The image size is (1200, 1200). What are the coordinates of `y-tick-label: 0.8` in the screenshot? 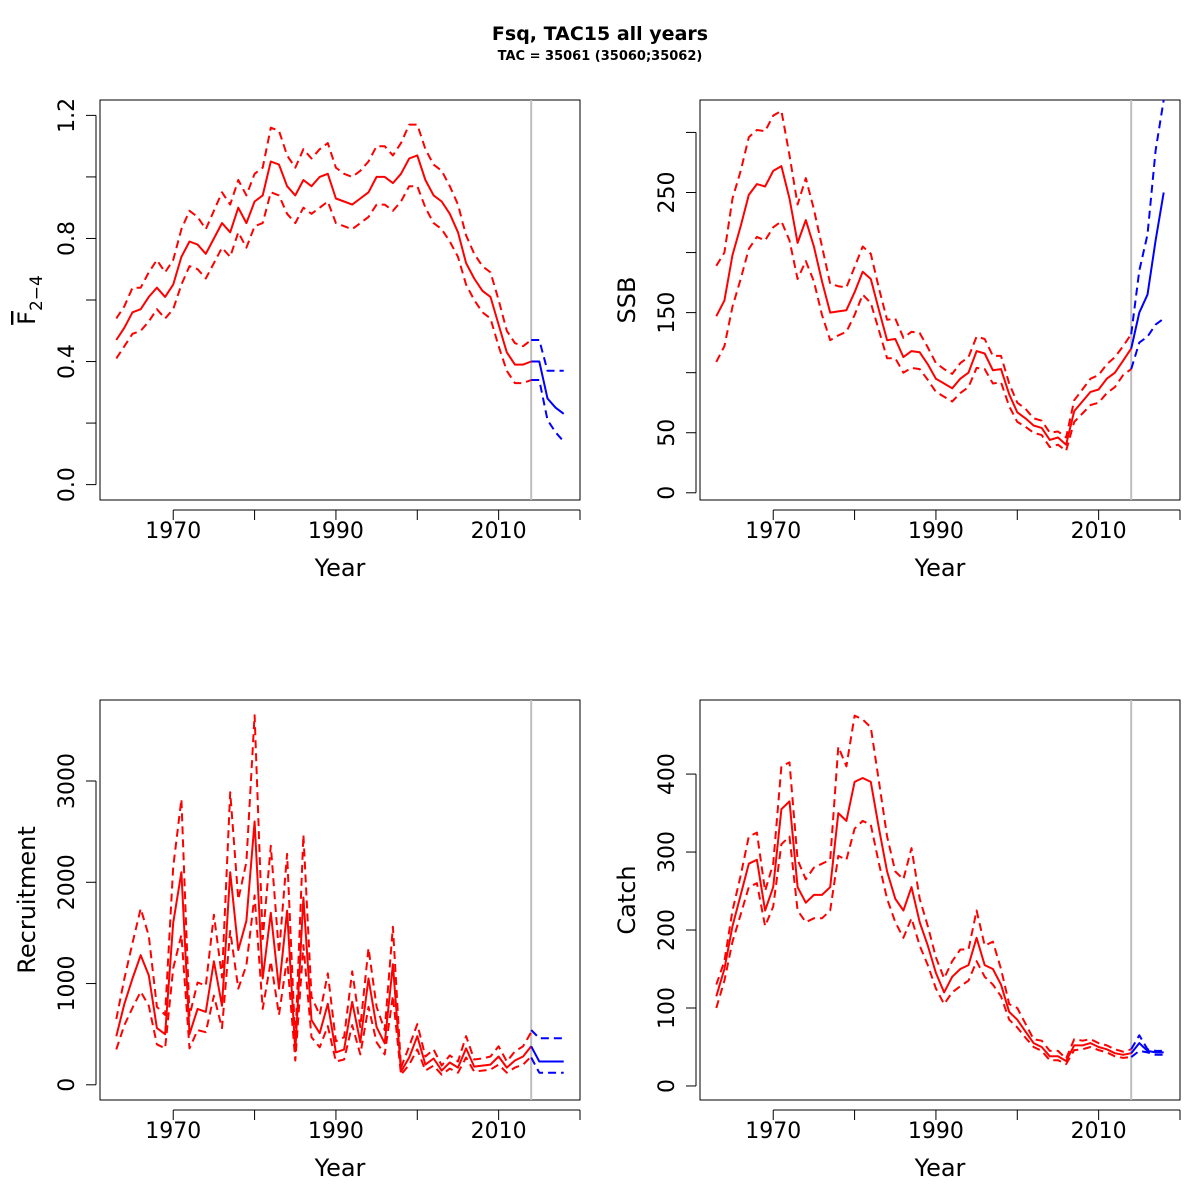 It's located at (67, 238).